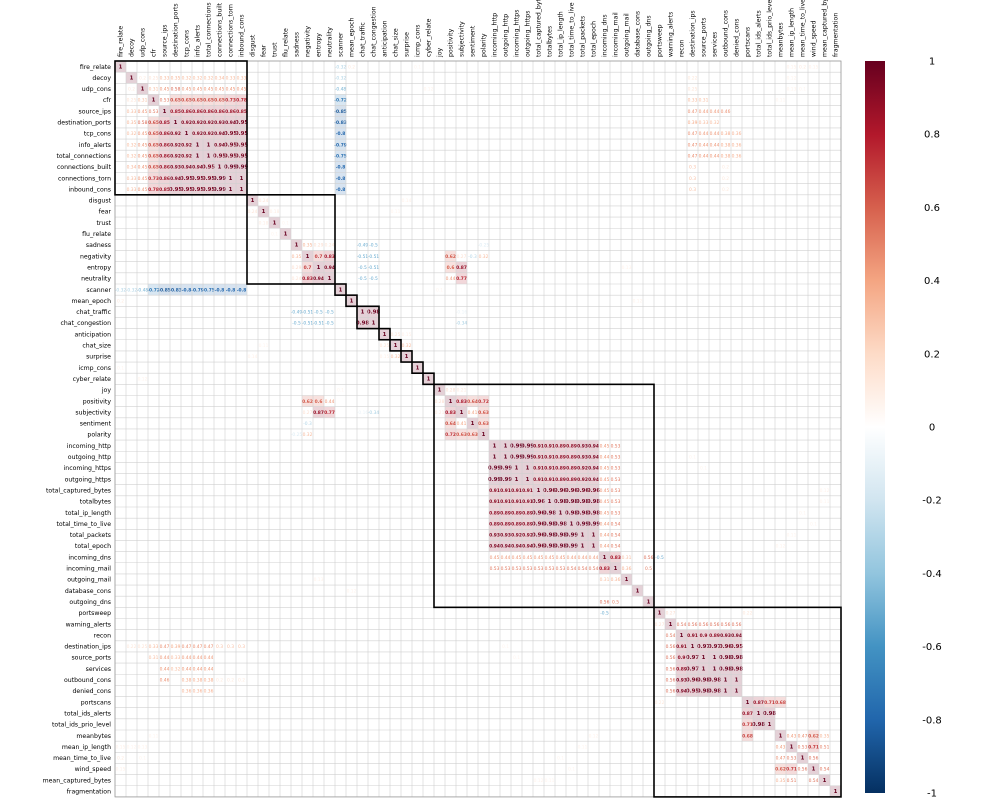  I want to click on column-label: connections_built, so click(220, 29).